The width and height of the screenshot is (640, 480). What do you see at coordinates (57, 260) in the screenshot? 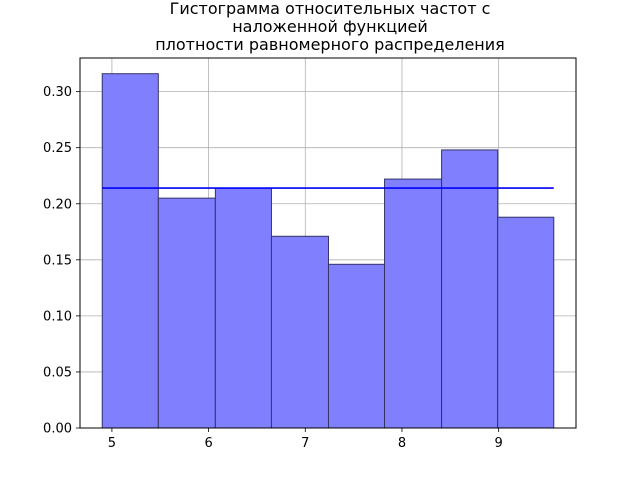
I see `y-tick-label-3: 0.15` at bounding box center [57, 260].